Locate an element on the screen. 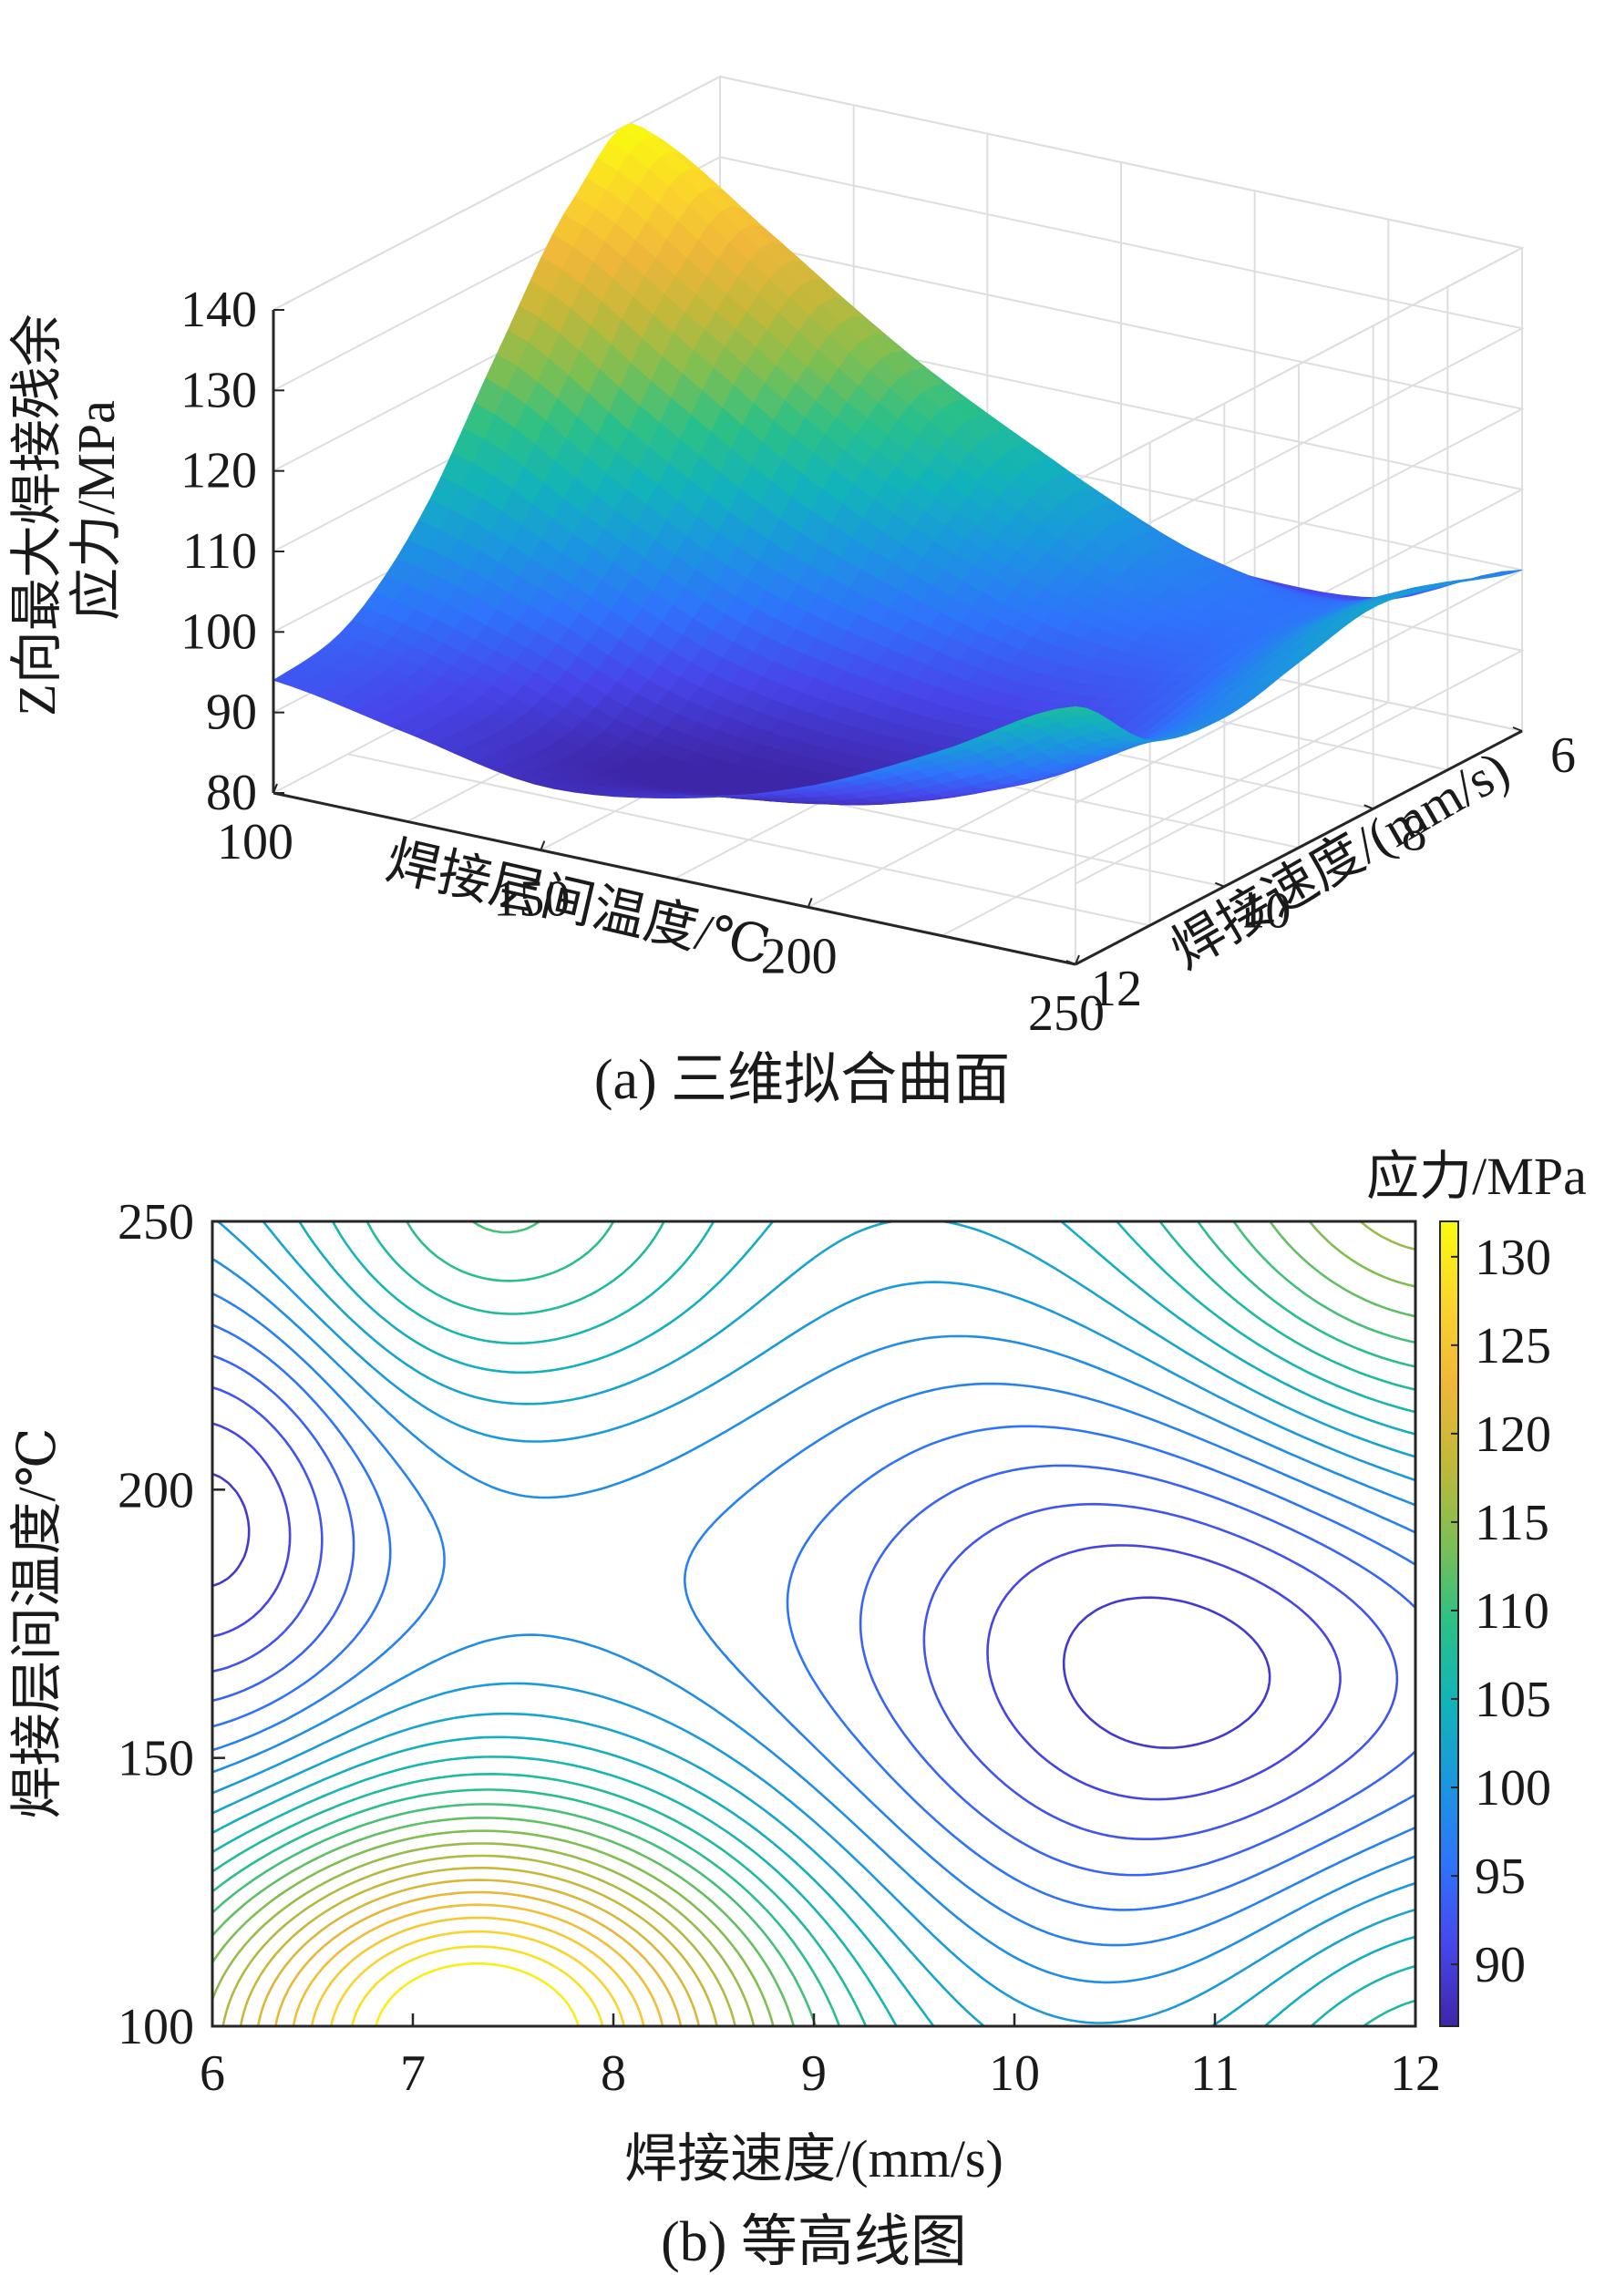 The height and width of the screenshot is (2296, 1605). stress-tick-label: 100 is located at coordinates (219, 631).